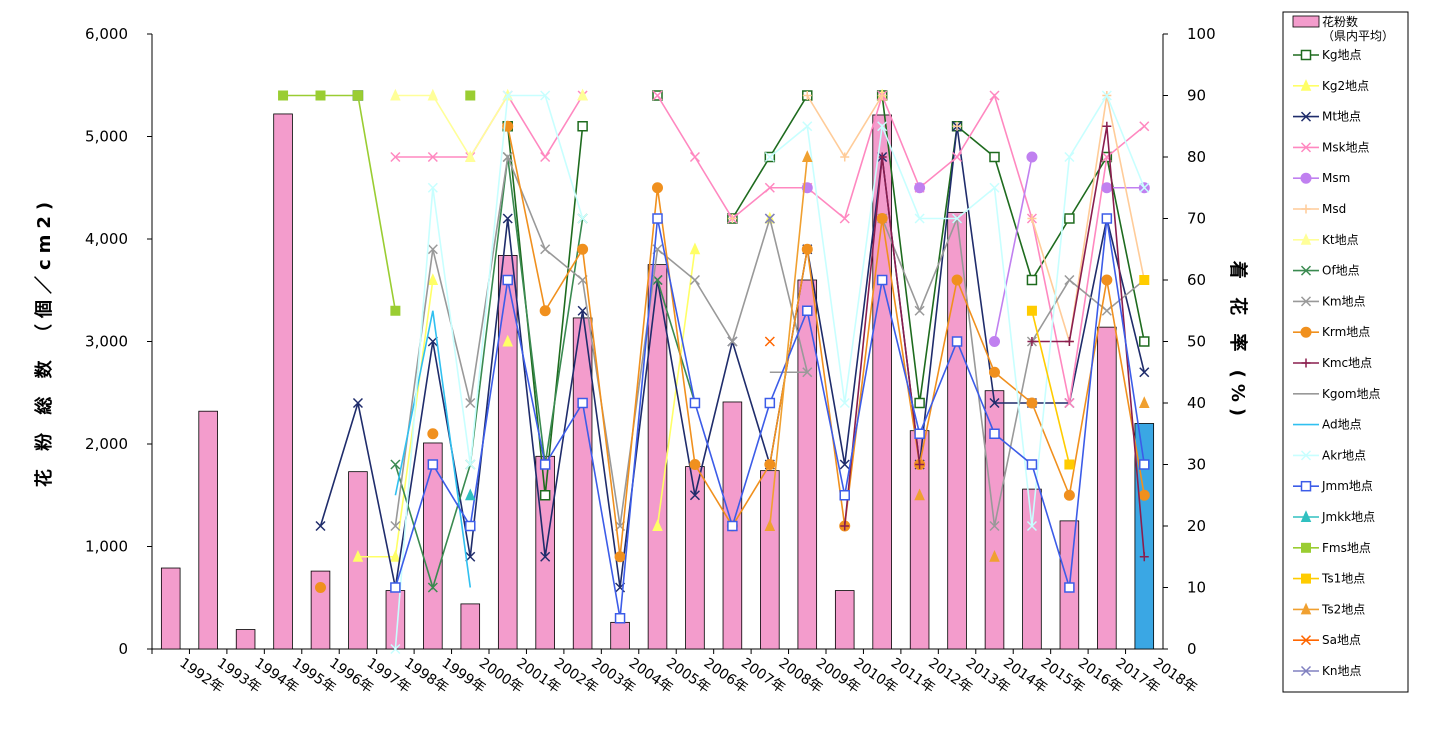  What do you see at coordinates (844, 620) in the screenshot?
I see `bar-2010年` at bounding box center [844, 620].